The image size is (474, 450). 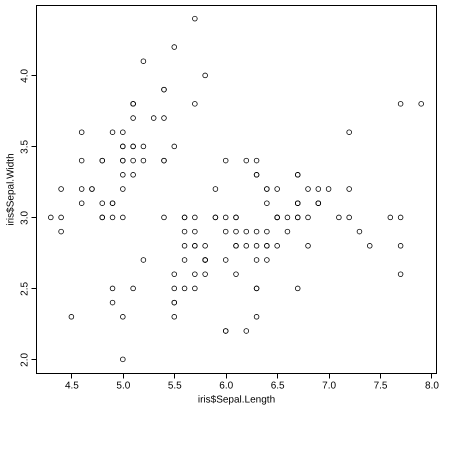 What do you see at coordinates (25, 75) in the screenshot?
I see `y-tick-label: 4.0` at bounding box center [25, 75].